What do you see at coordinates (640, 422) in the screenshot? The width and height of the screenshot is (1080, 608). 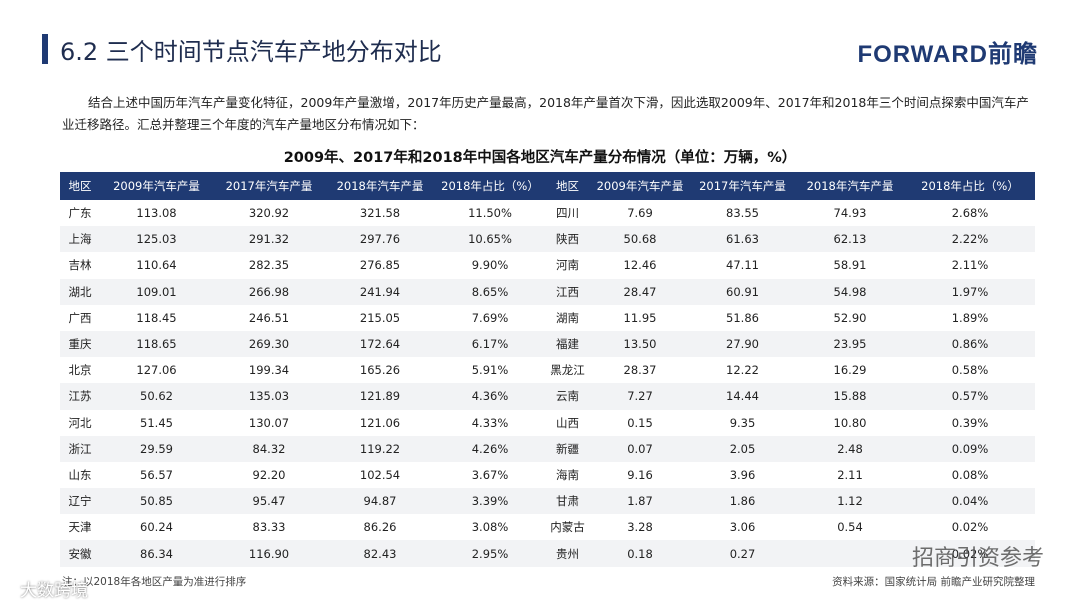 I see `table-cell: 0.15` at bounding box center [640, 422].